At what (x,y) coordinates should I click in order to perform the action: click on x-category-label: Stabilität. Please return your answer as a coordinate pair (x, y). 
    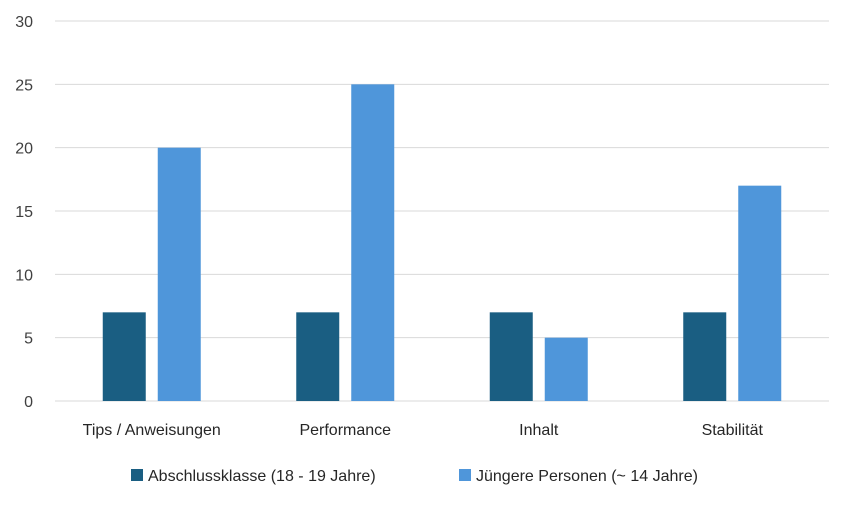
    Looking at the image, I should click on (733, 430).